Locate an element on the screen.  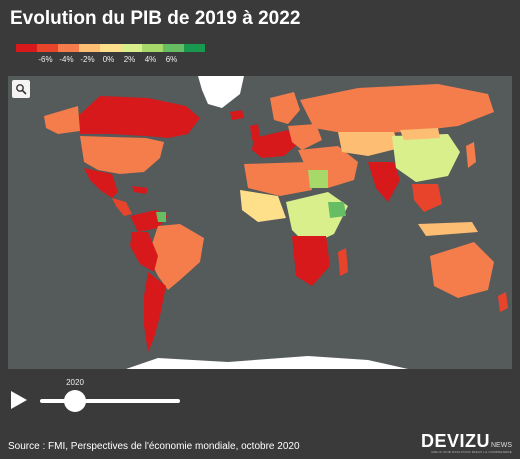
country-new-zealand is located at coordinates (503, 302).